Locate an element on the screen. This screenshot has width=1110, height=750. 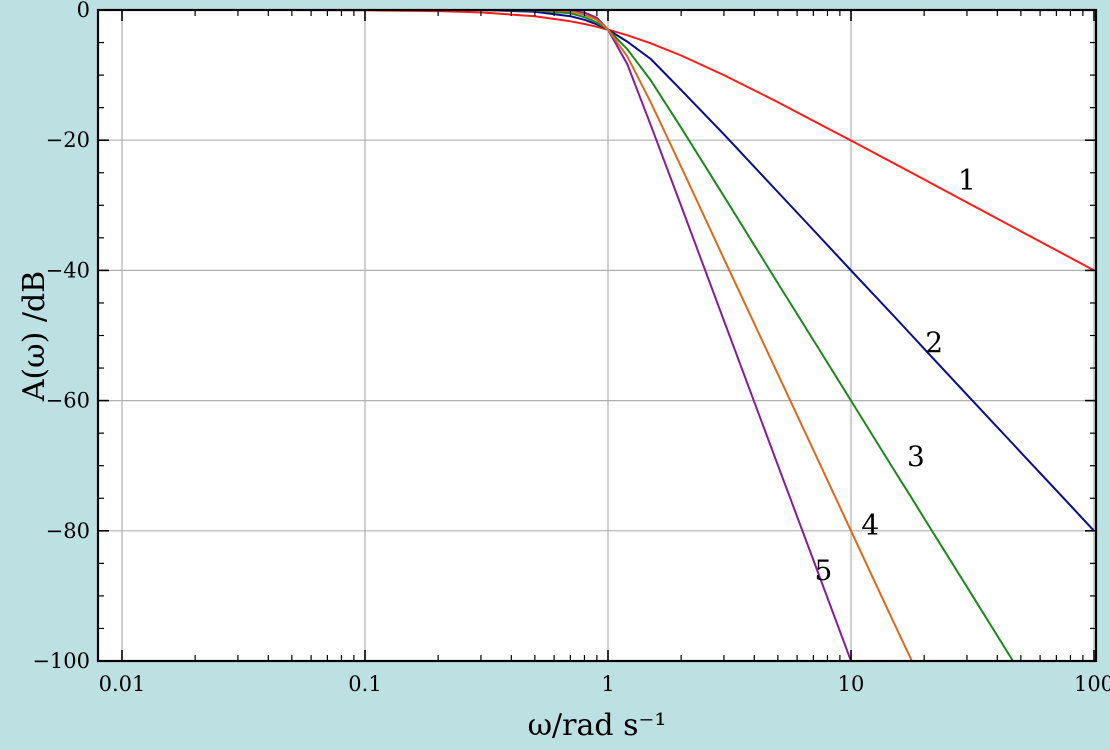
y-tick-label: 0 is located at coordinates (83, 11).